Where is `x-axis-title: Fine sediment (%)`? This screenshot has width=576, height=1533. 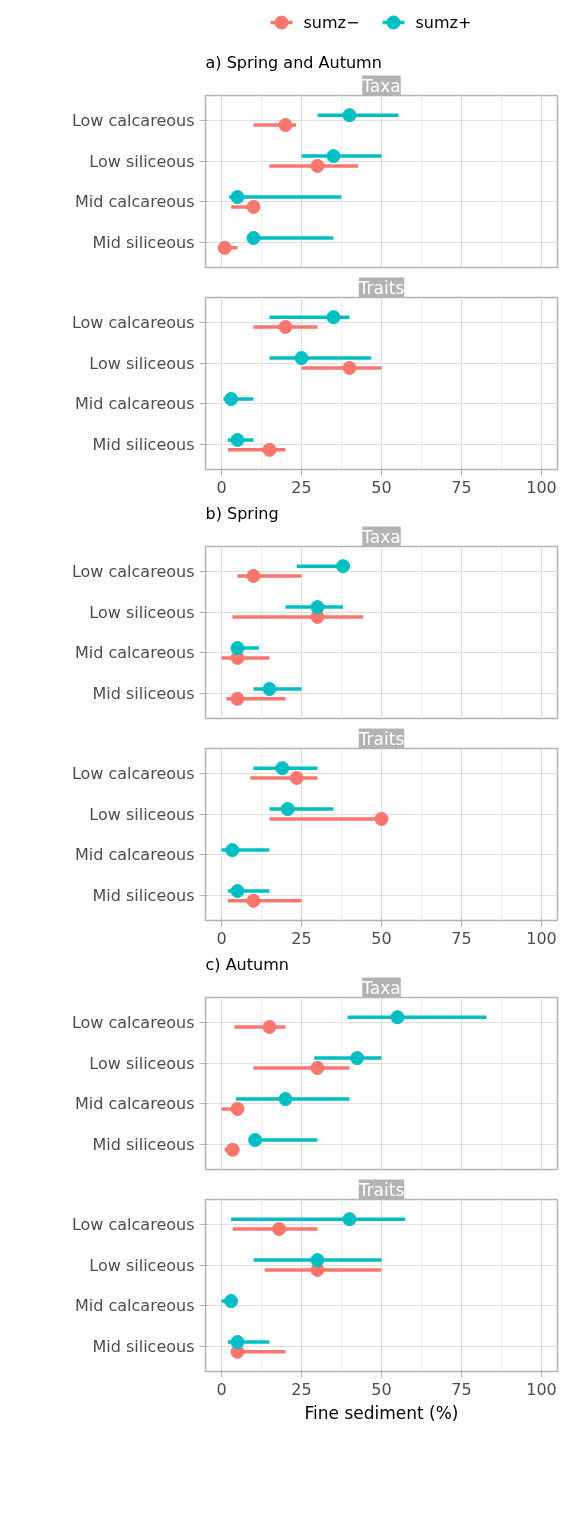 x-axis-title: Fine sediment (%) is located at coordinates (381, 1412).